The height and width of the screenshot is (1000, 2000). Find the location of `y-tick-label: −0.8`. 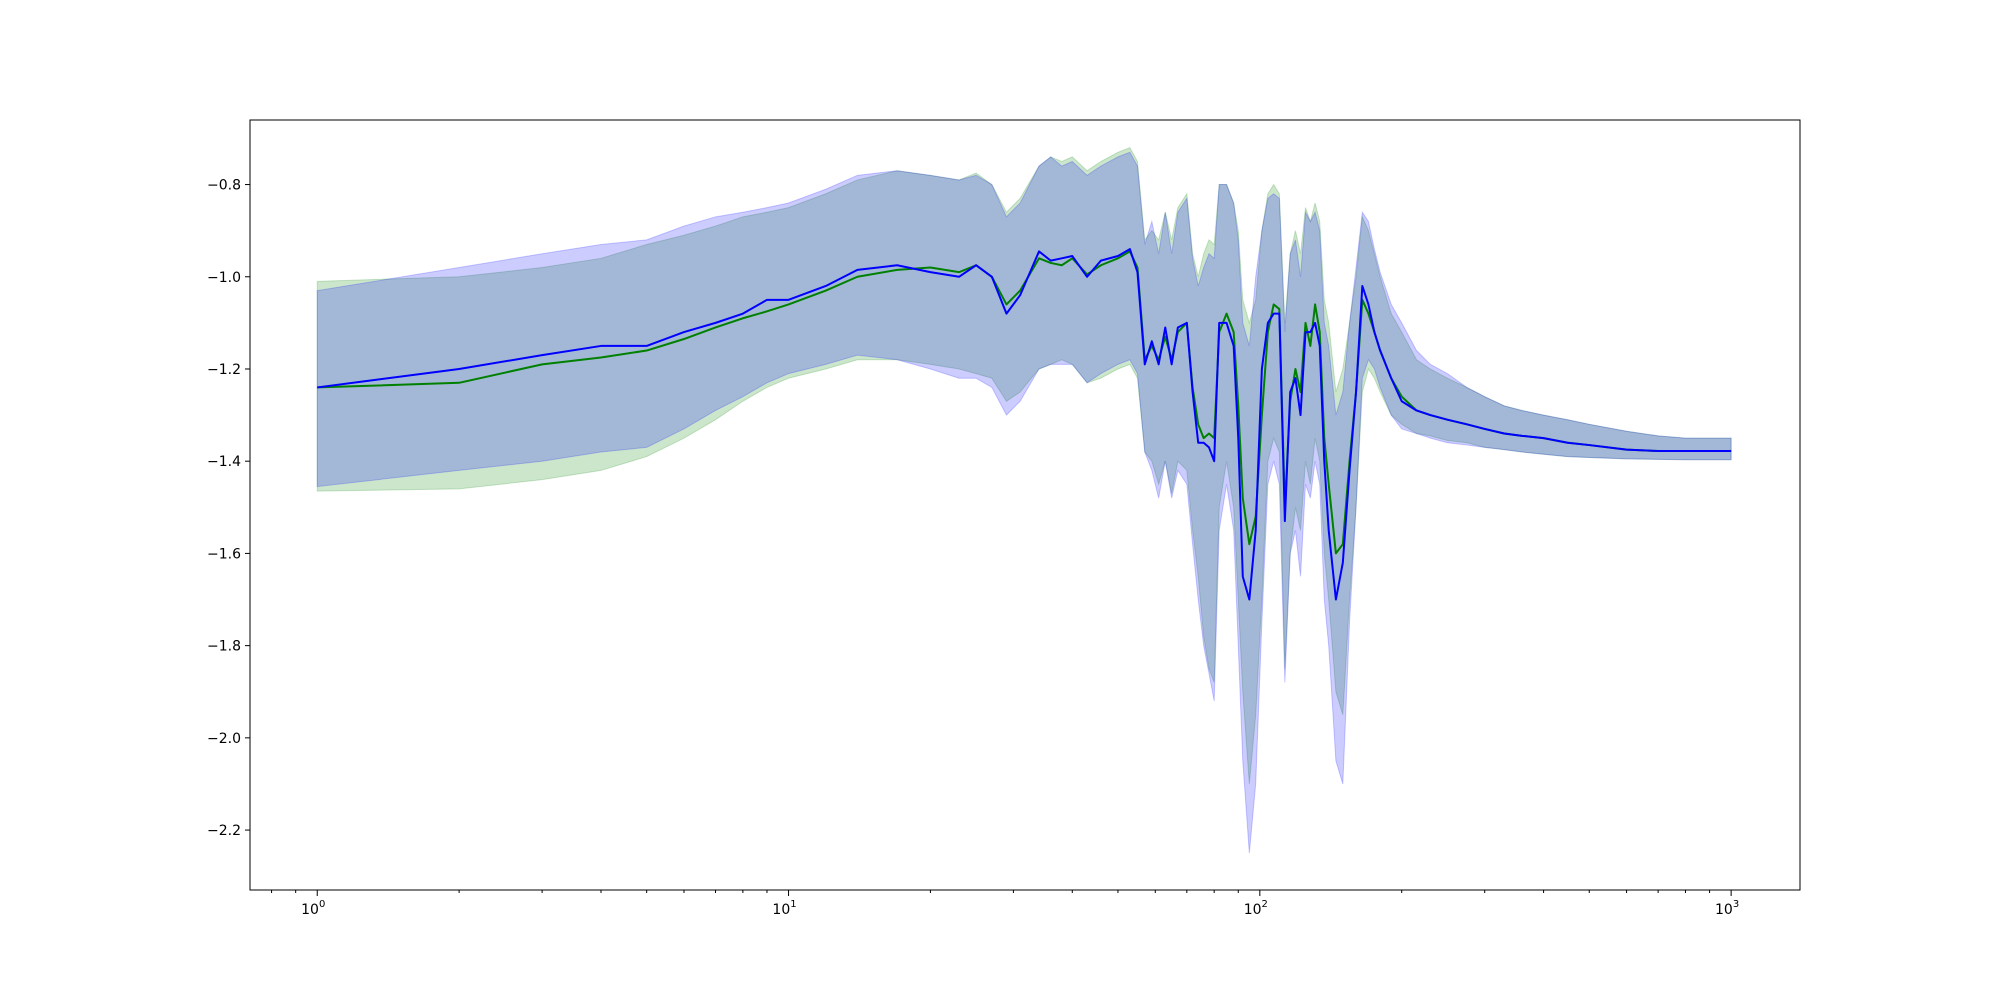

y-tick-label: −0.8 is located at coordinates (224, 186).